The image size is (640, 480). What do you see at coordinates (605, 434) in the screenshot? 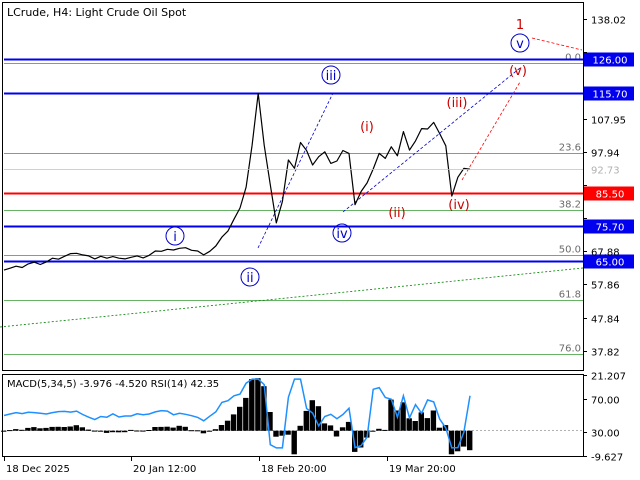
I see `indicator-tick-label: 30.00` at bounding box center [605, 434].